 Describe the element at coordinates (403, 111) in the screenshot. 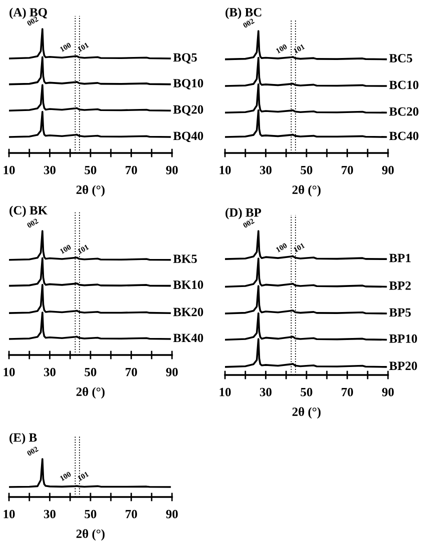

I see `series-label: BC20` at that location.